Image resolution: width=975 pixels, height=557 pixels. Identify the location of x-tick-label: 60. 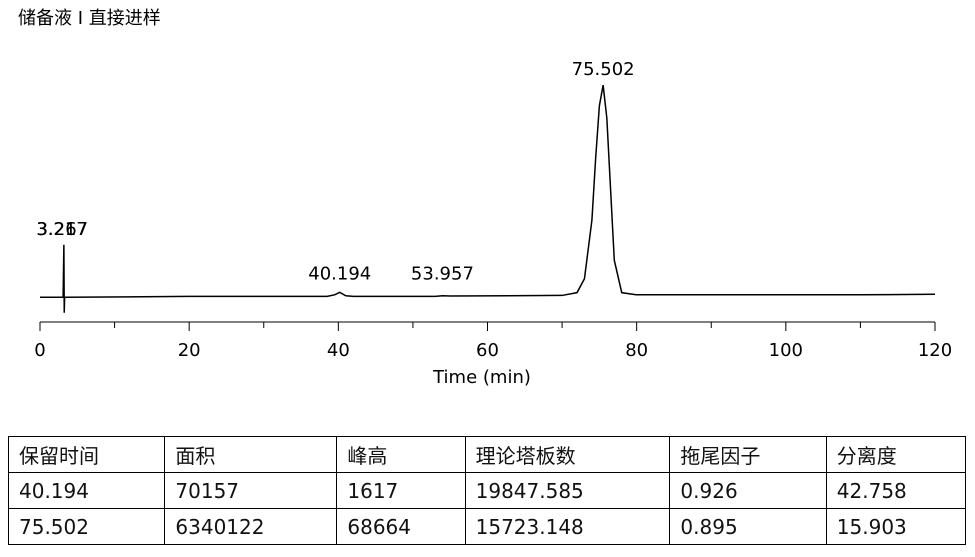
(487, 350).